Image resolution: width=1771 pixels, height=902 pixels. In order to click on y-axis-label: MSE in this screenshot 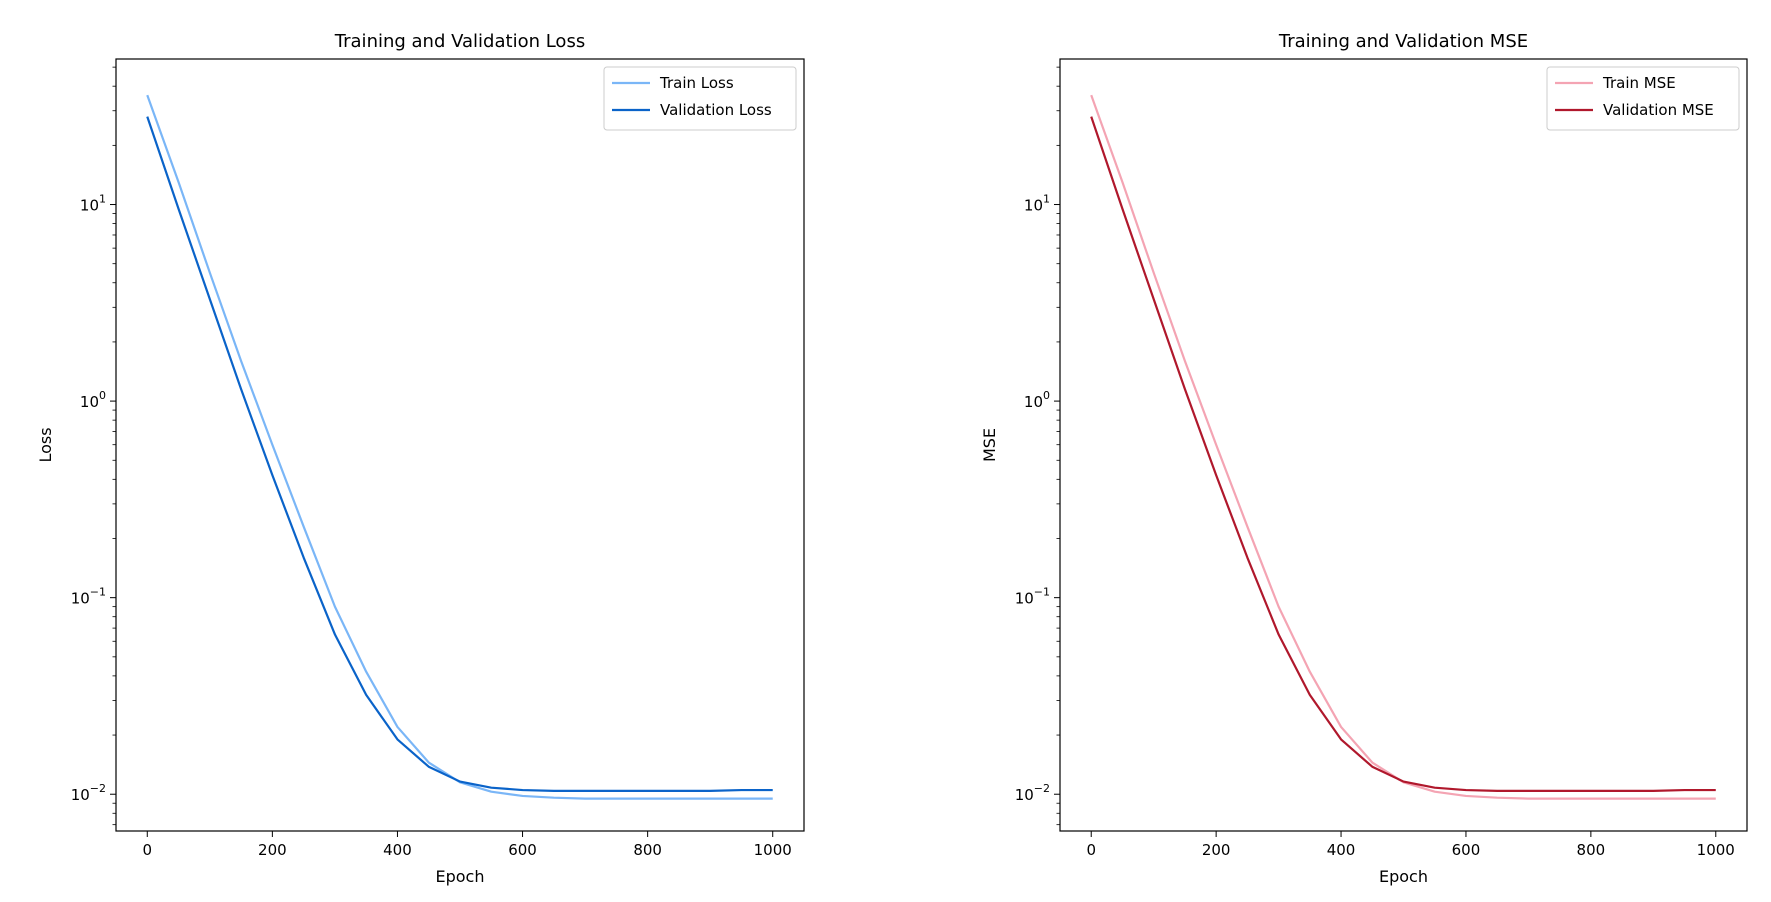, I will do `click(989, 445)`.